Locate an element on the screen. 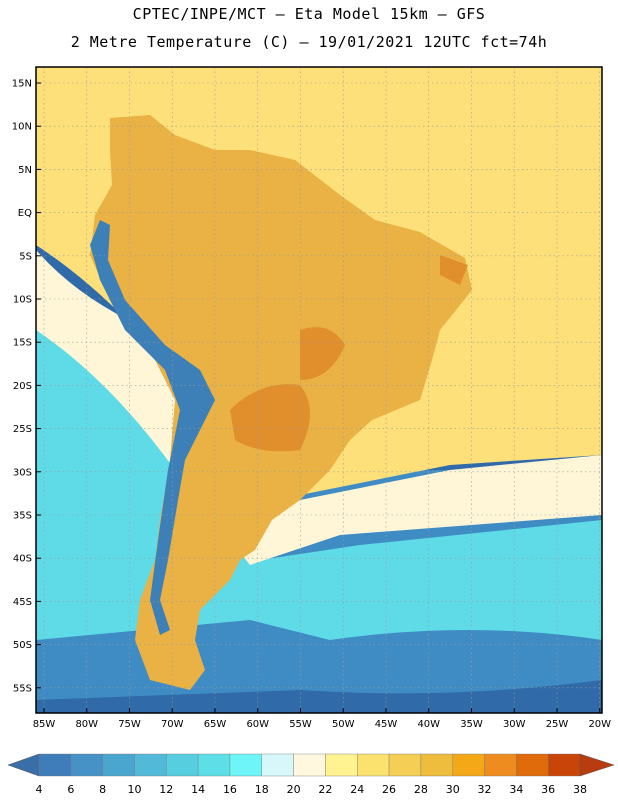 Image resolution: width=618 pixels, height=800 pixels. lat-label: 45S is located at coordinates (22, 602).